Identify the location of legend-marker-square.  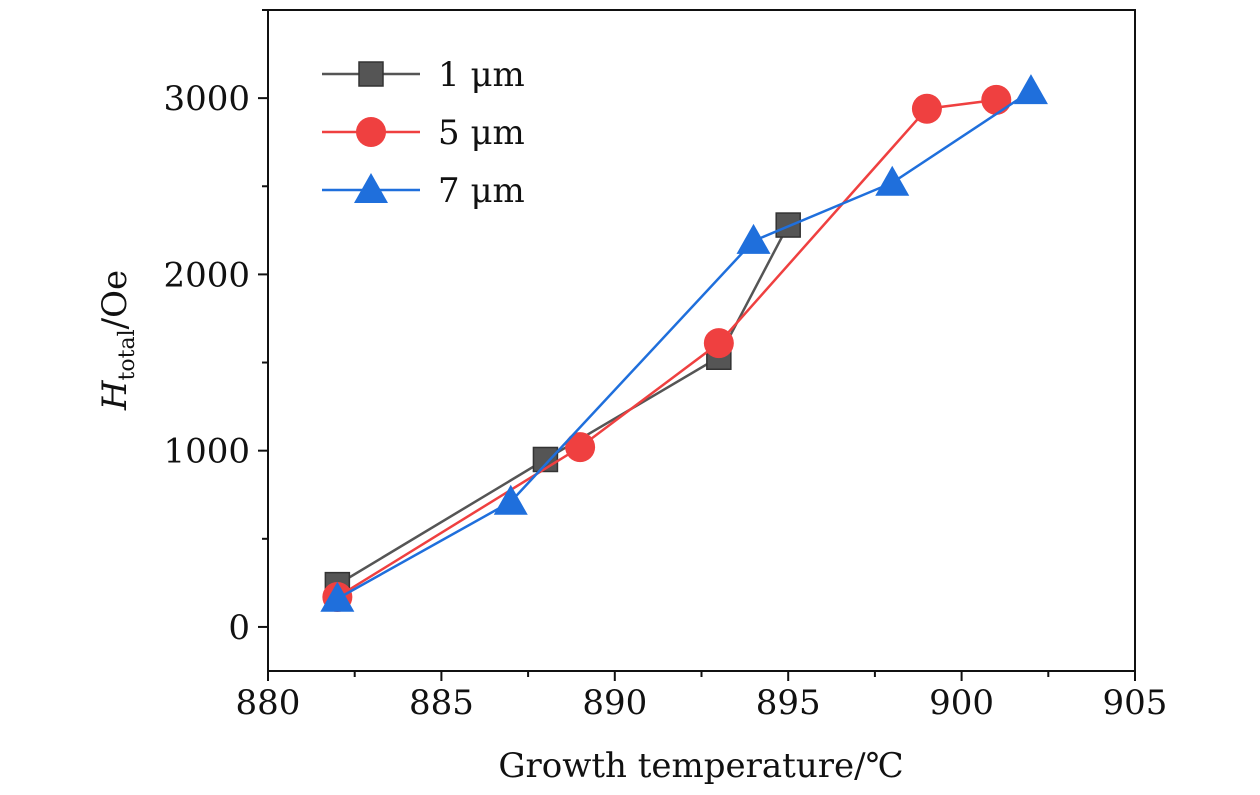
(371, 74).